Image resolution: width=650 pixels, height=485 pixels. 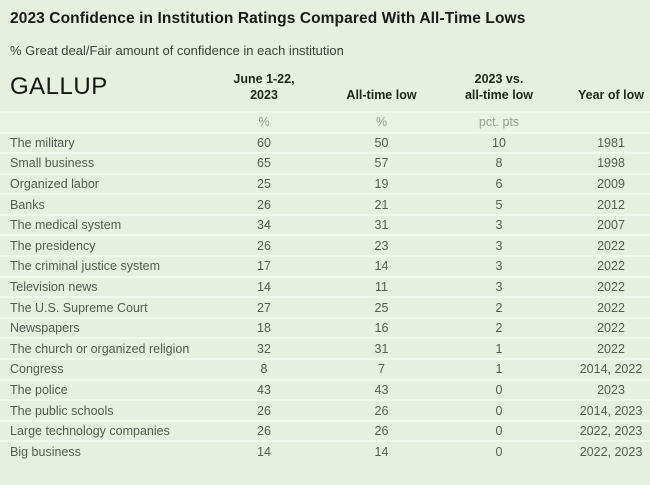 I want to click on all-time-low-value: 43, so click(x=381, y=389).